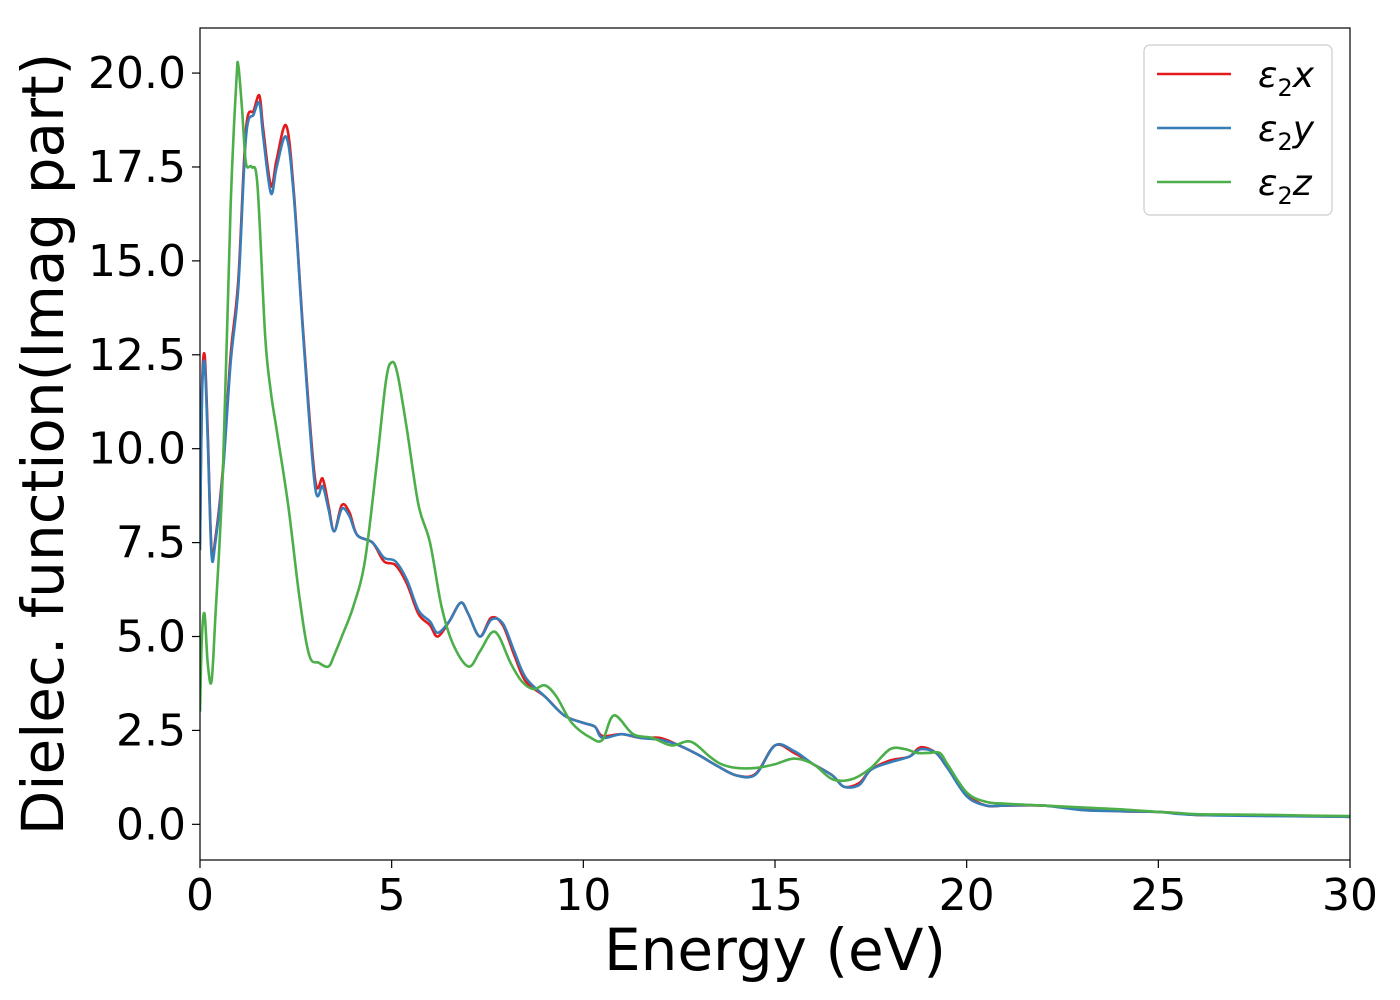 The height and width of the screenshot is (1000, 1400). I want to click on y-axis: 0.0 2.5 5.0 7.5 10.0 12.5 15.0 17.5 20.0, so click(144, 449).